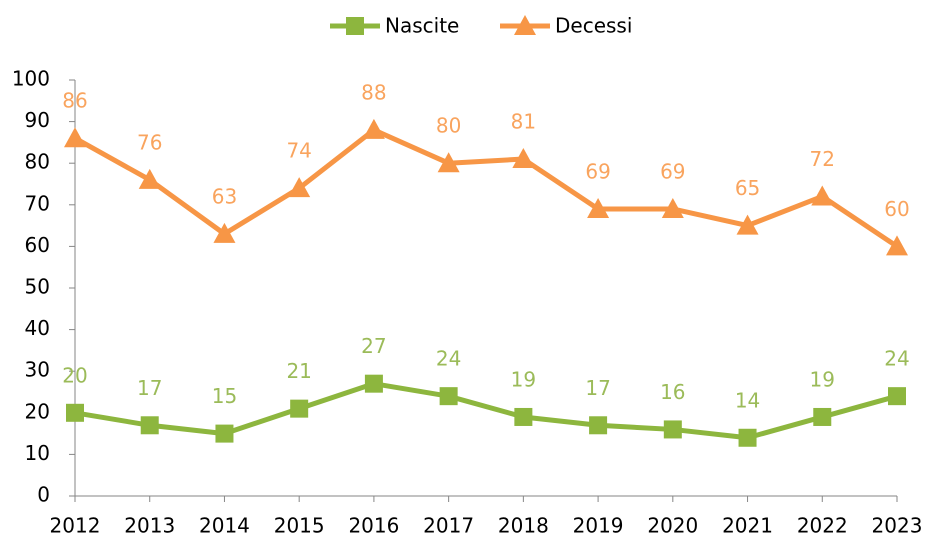 Image resolution: width=929 pixels, height=547 pixels. I want to click on series-line, so click(486, 411).